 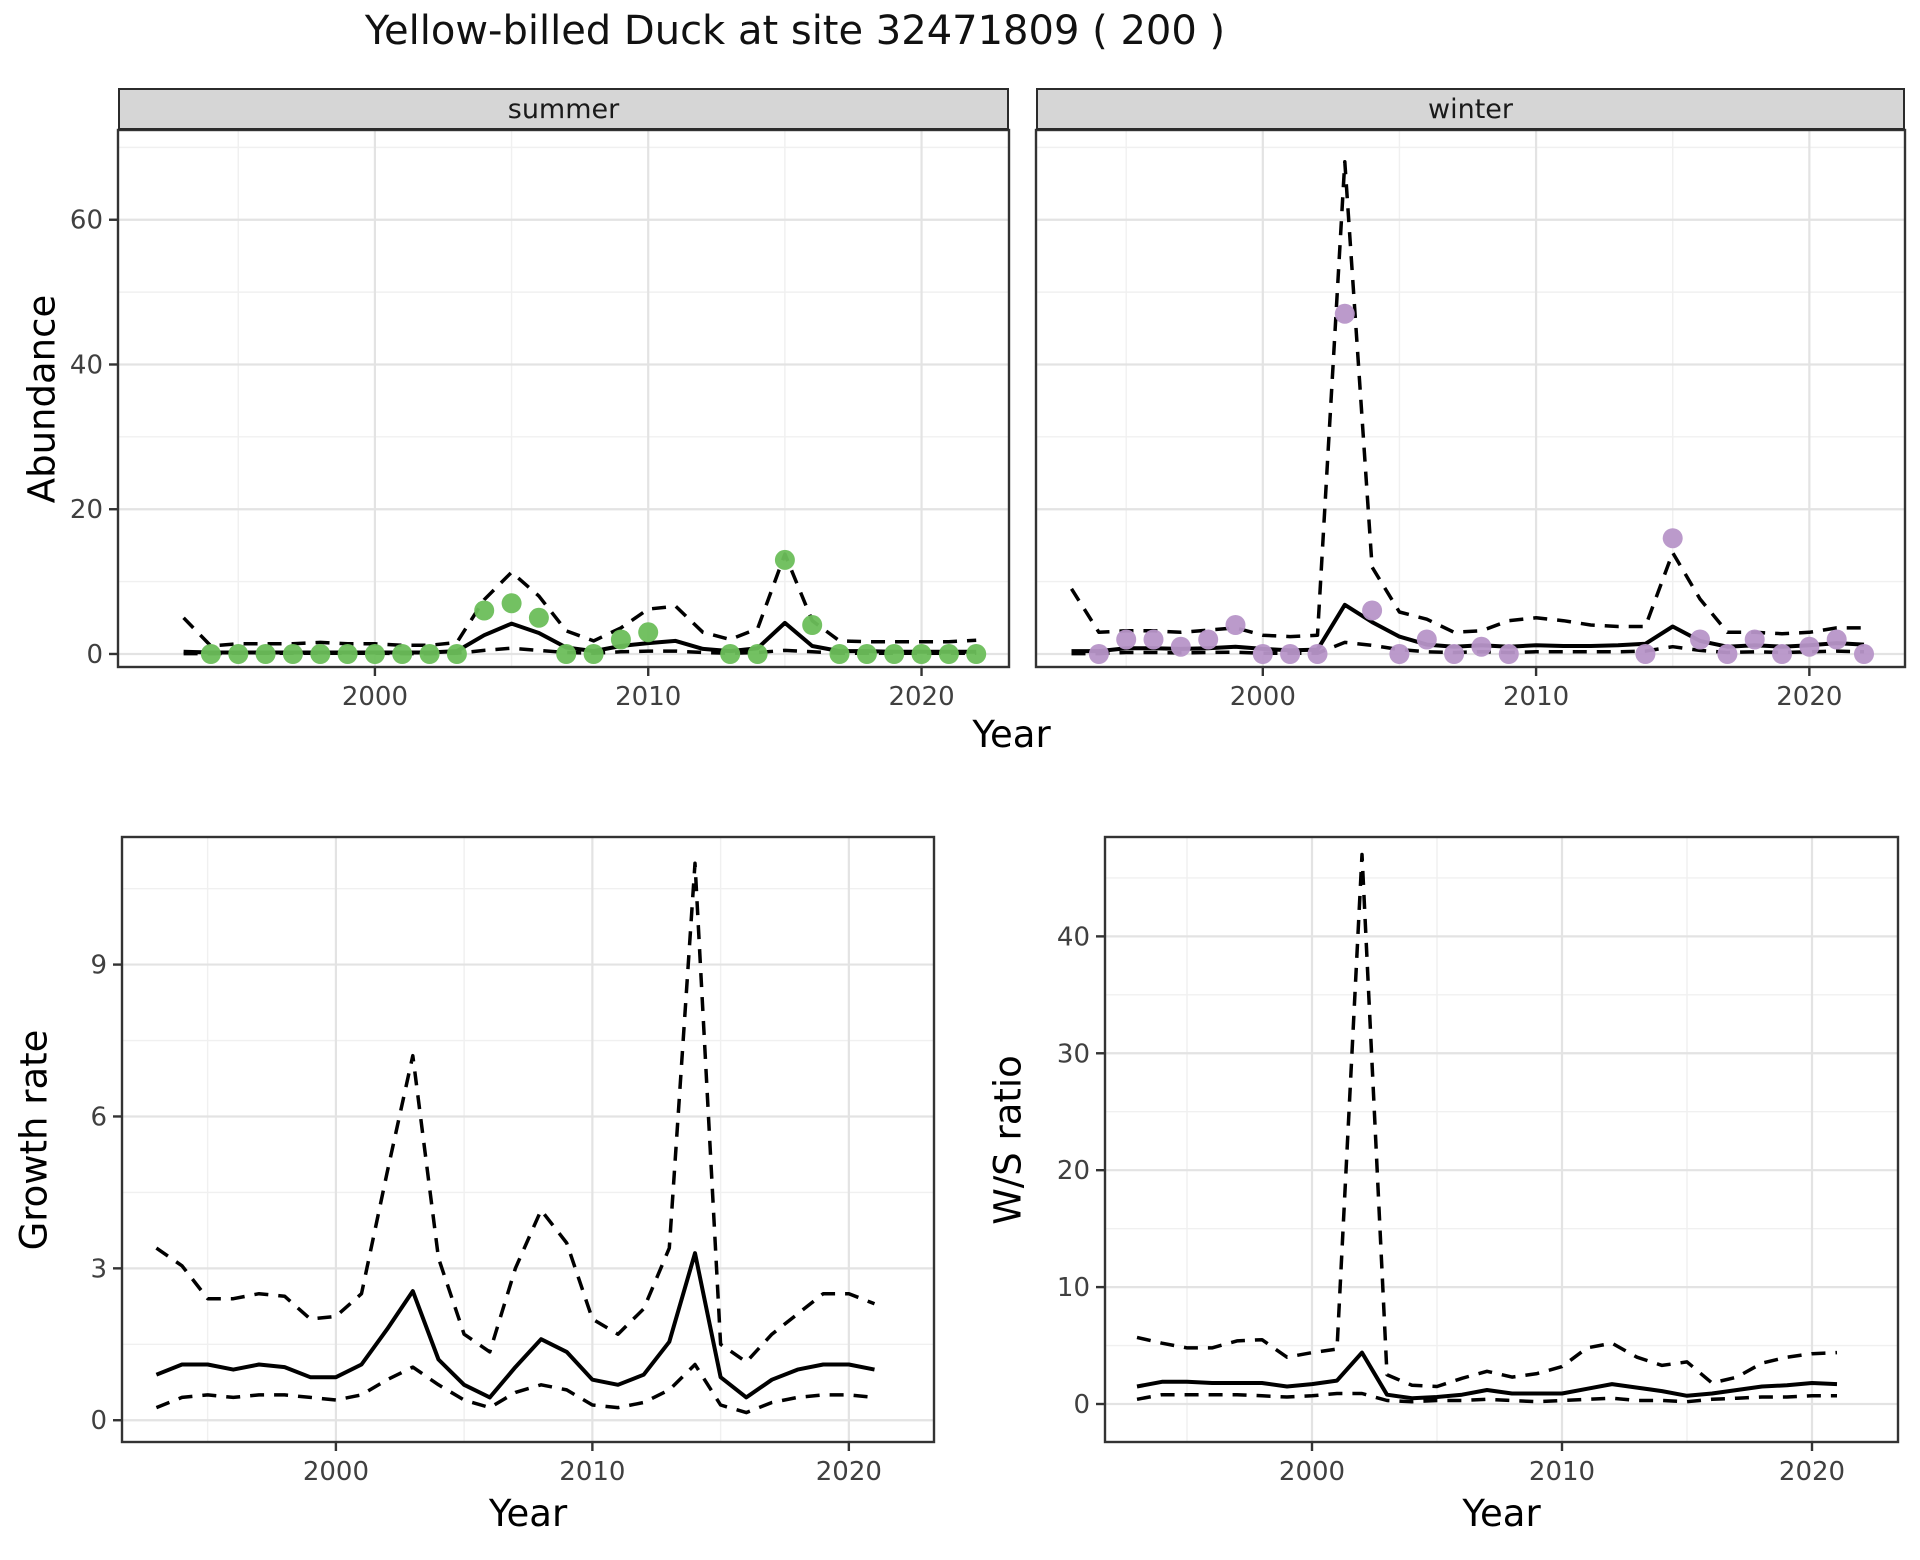 I want to click on y-axis-title-ws-ratio: W/S ratio, so click(x=1008, y=1139).